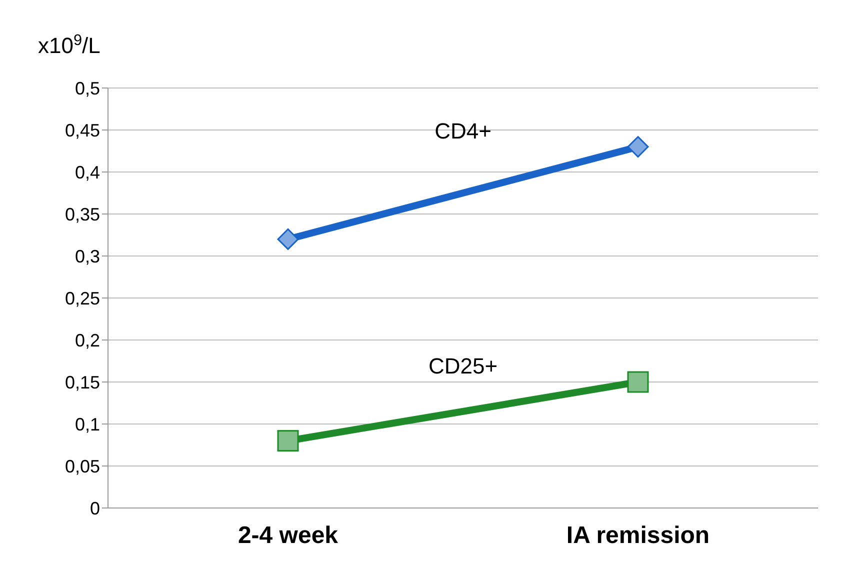 This screenshot has width=850, height=580. What do you see at coordinates (87, 172) in the screenshot?
I see `y-tick-label: 0,4` at bounding box center [87, 172].